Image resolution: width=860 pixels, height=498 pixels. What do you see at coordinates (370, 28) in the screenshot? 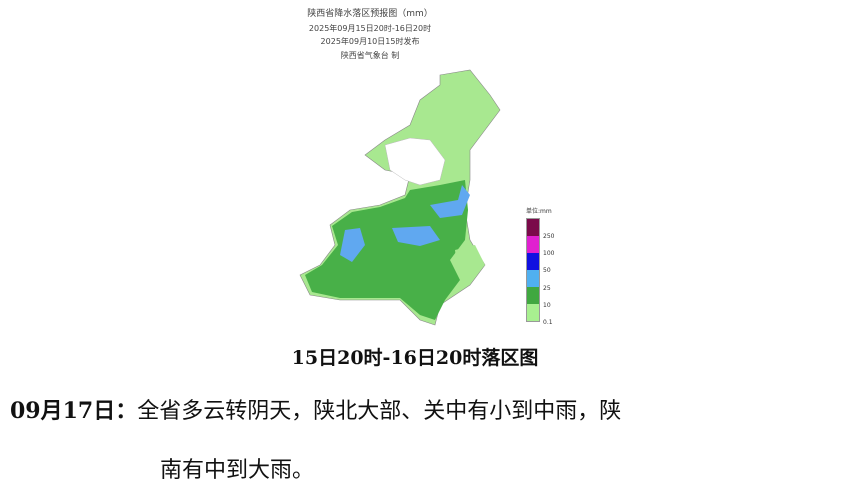
I see `map-period: 2025年09月15日20时-16日20时` at bounding box center [370, 28].